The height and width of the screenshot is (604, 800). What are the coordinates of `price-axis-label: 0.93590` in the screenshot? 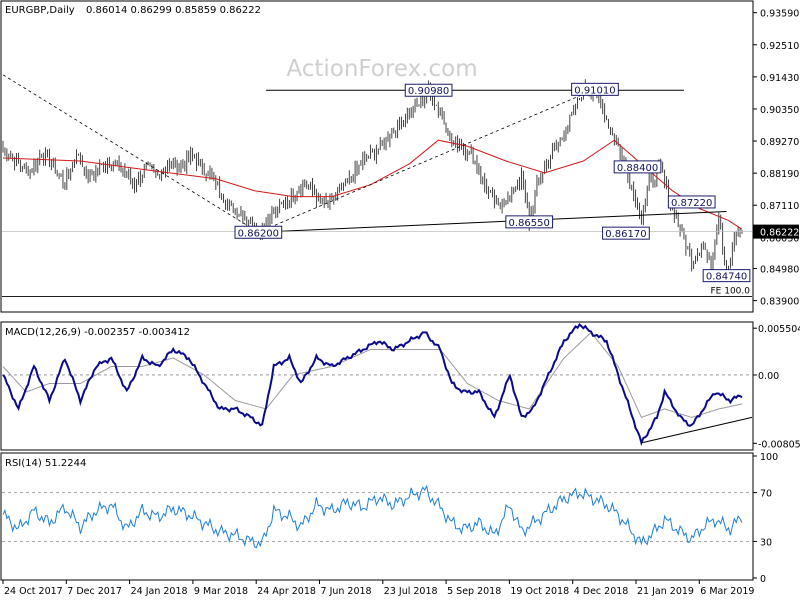 It's located at (779, 14).